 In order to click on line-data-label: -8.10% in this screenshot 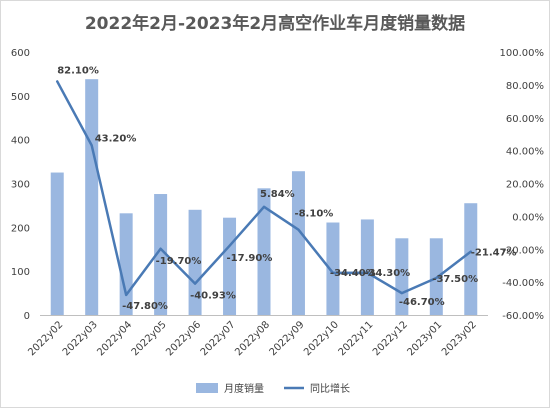, I will do `click(313, 214)`.